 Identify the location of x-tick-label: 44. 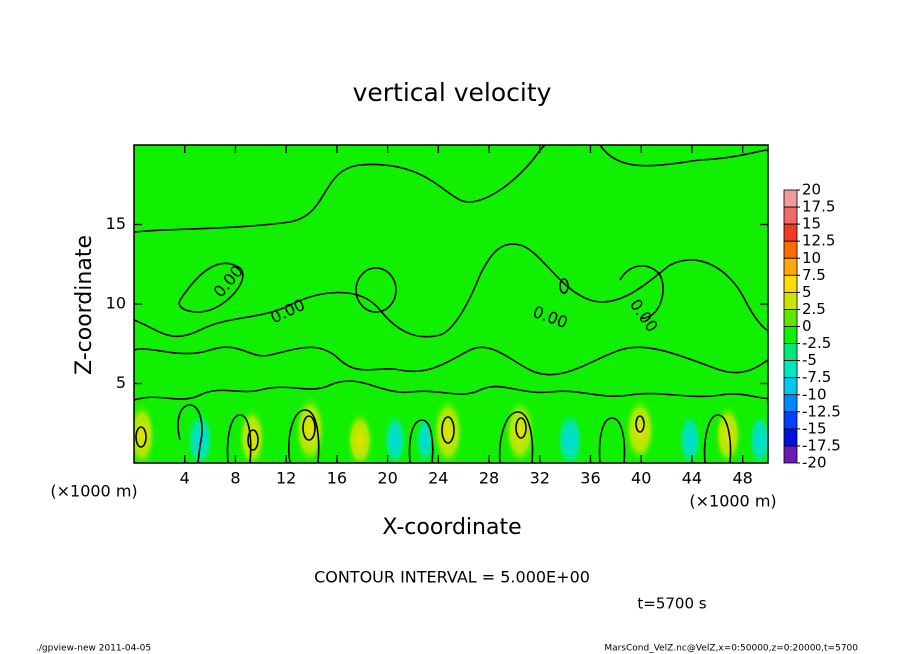
(692, 478).